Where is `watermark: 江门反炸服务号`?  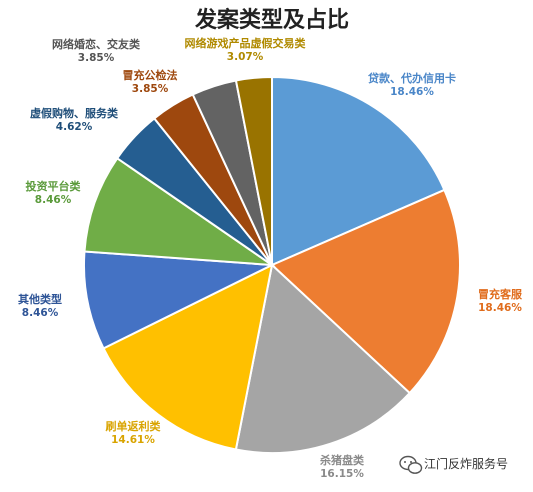 watermark: 江门反炸服务号 is located at coordinates (453, 464).